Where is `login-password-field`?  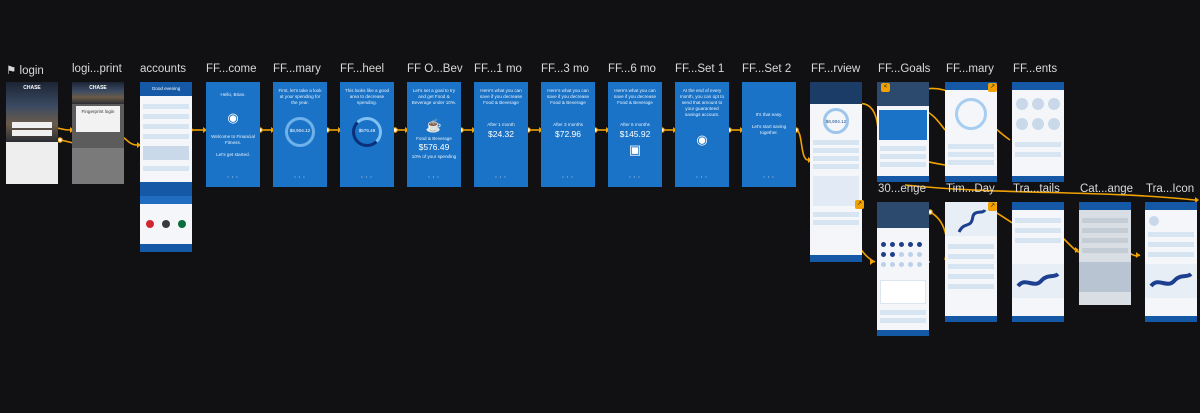
login-password-field is located at coordinates (32, 133).